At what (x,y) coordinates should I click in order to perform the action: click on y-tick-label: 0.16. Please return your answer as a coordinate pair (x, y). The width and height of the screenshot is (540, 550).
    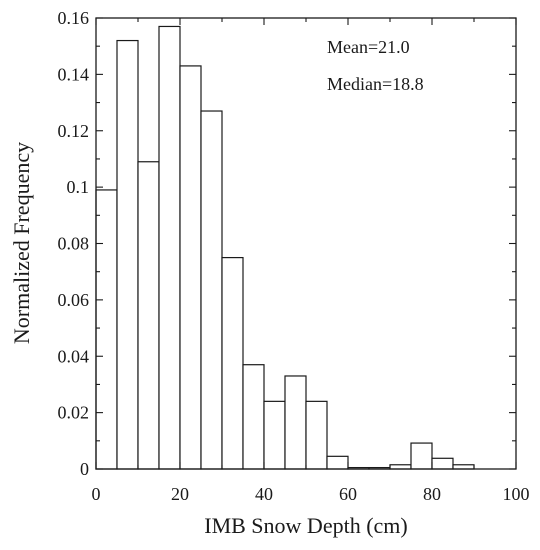
    Looking at the image, I should click on (74, 18).